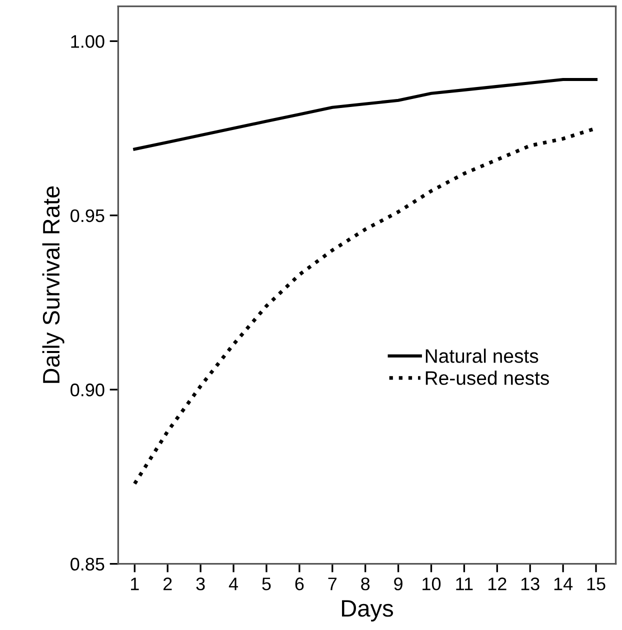  I want to click on x-tick-label: 7, so click(332, 584).